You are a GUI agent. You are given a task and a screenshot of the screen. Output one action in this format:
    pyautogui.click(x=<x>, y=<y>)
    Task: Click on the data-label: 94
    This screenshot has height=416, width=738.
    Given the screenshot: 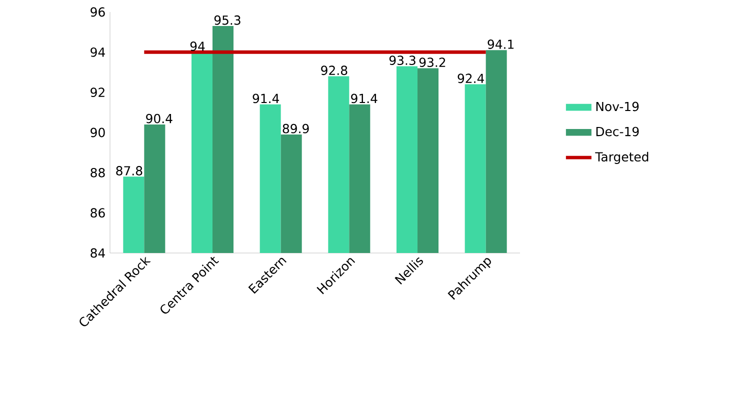 What is the action you would take?
    pyautogui.click(x=197, y=46)
    